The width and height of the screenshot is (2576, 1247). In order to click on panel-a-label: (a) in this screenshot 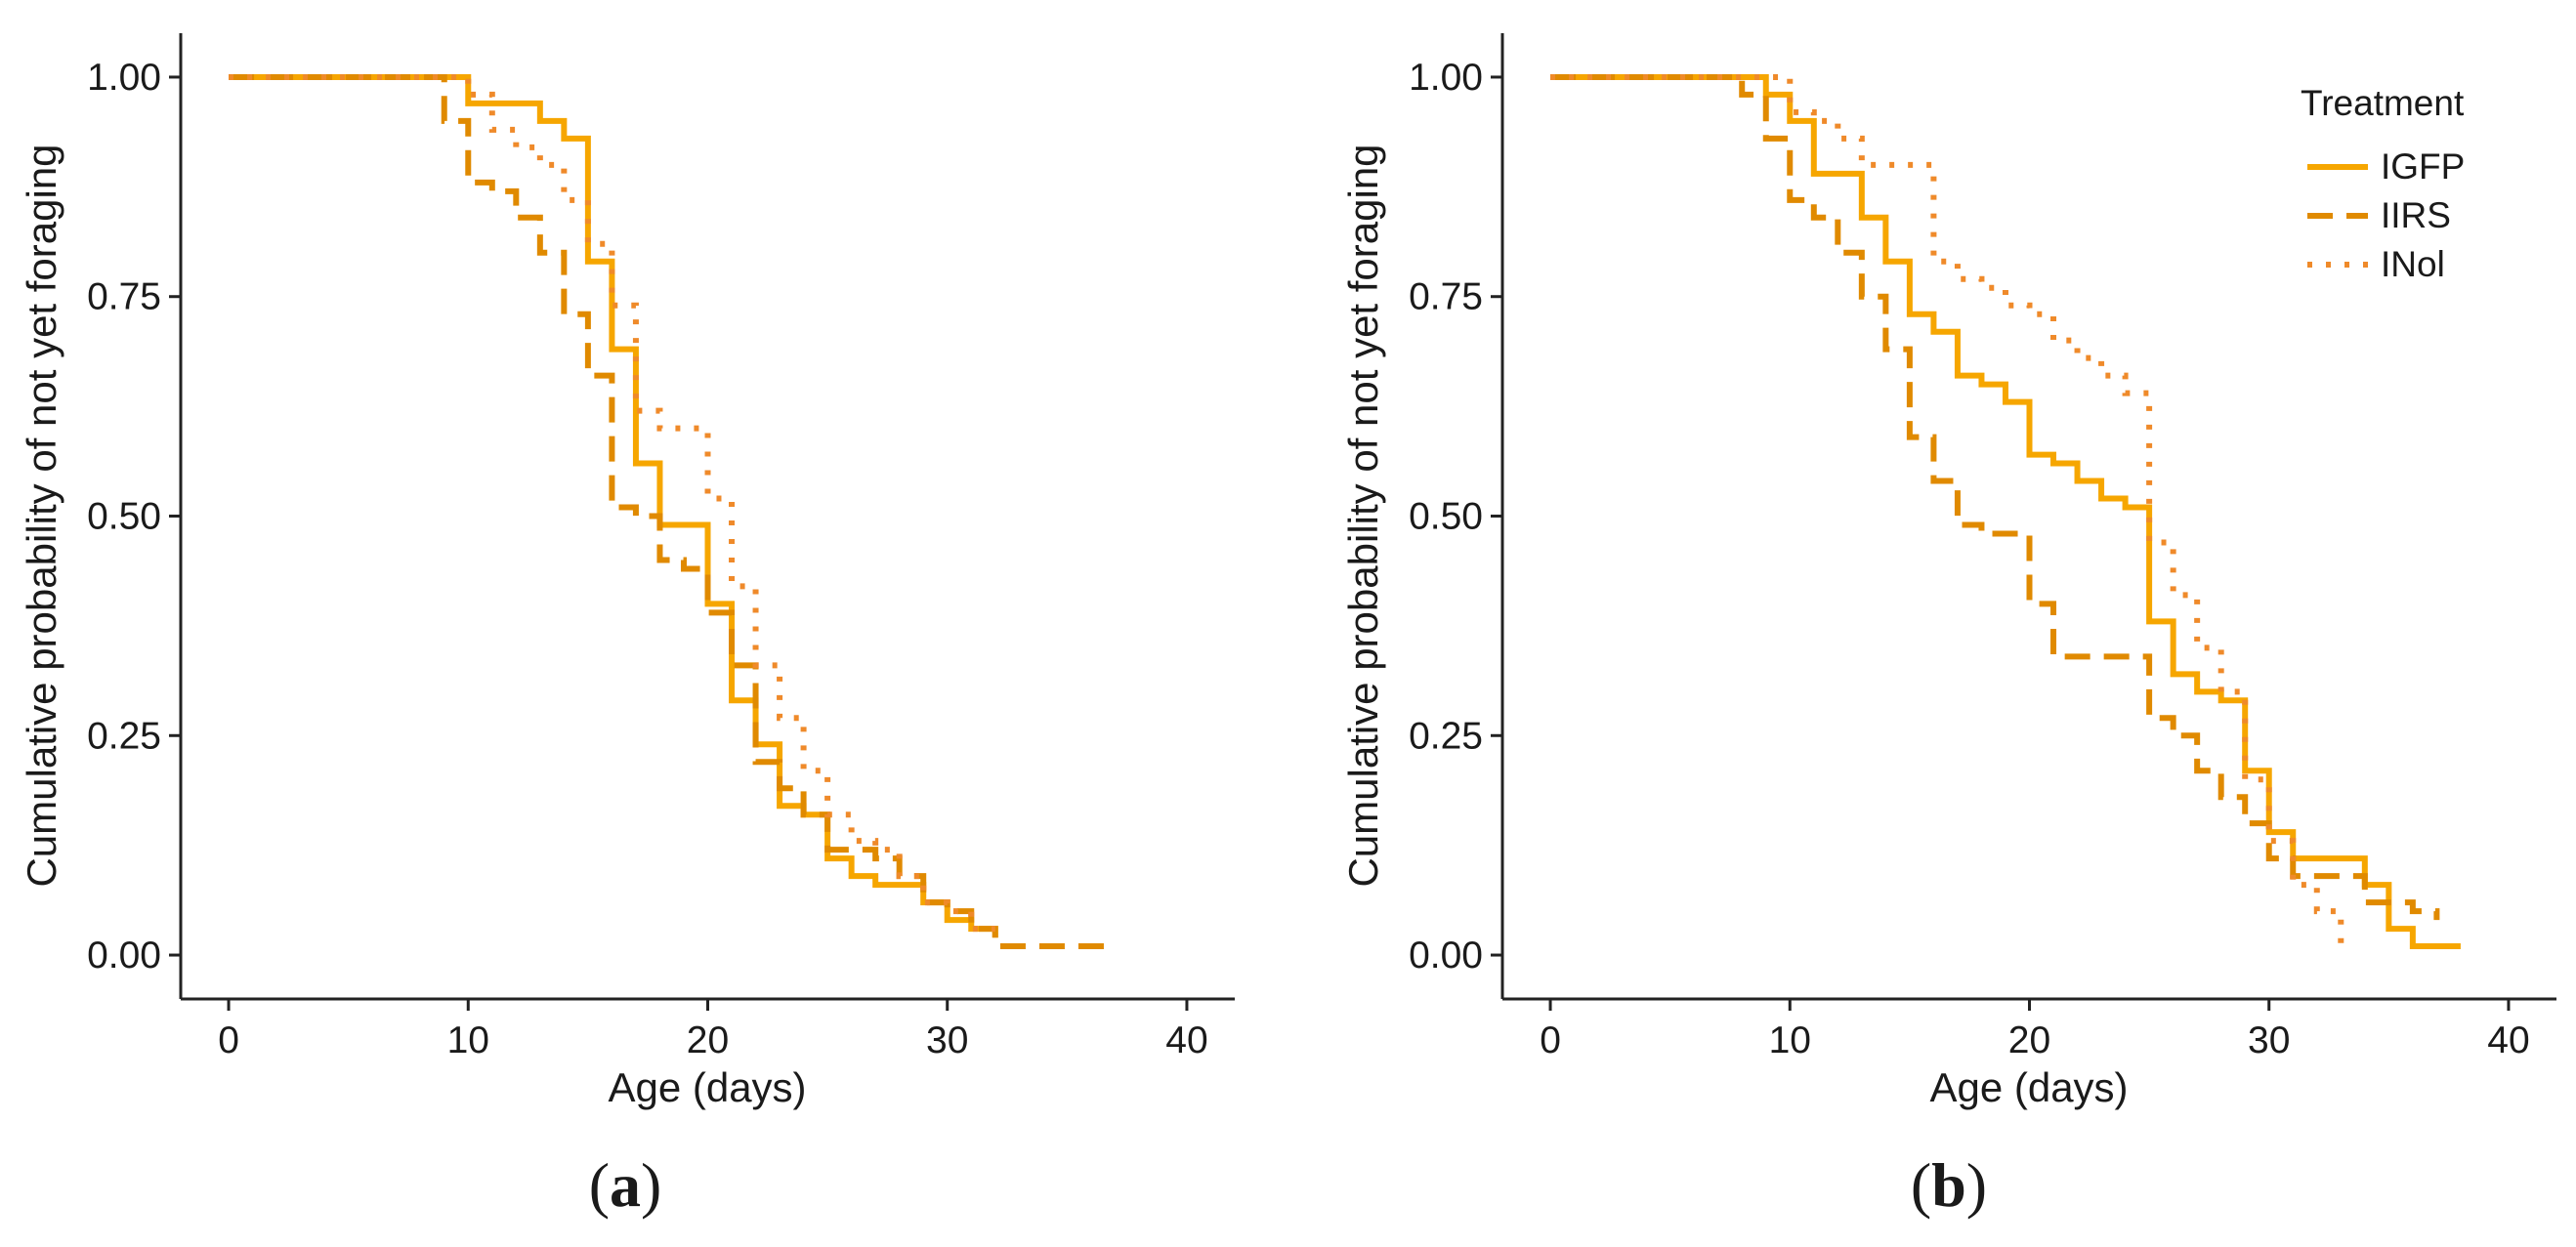, I will do `click(625, 1185)`.